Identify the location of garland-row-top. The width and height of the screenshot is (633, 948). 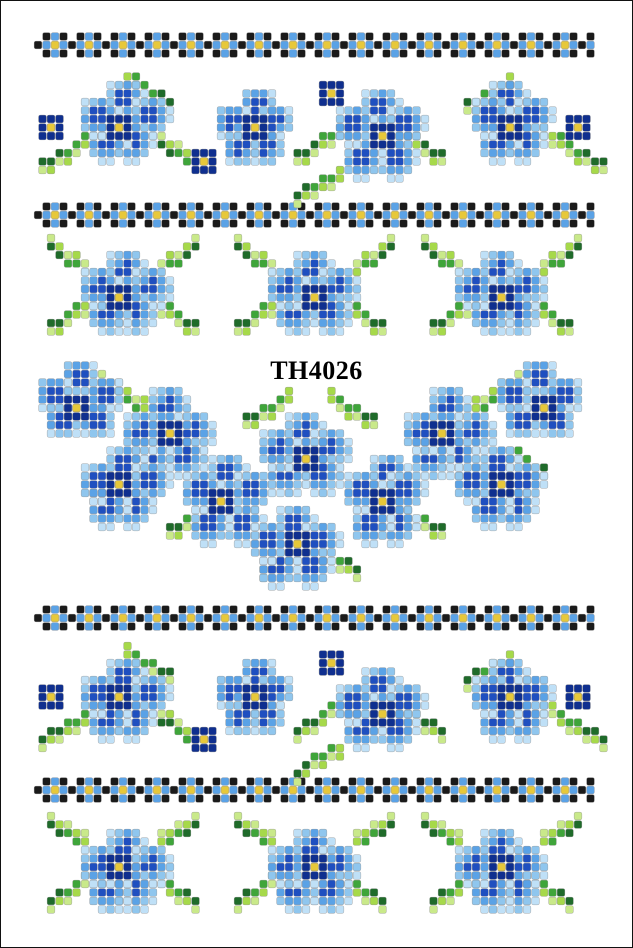
(323, 140).